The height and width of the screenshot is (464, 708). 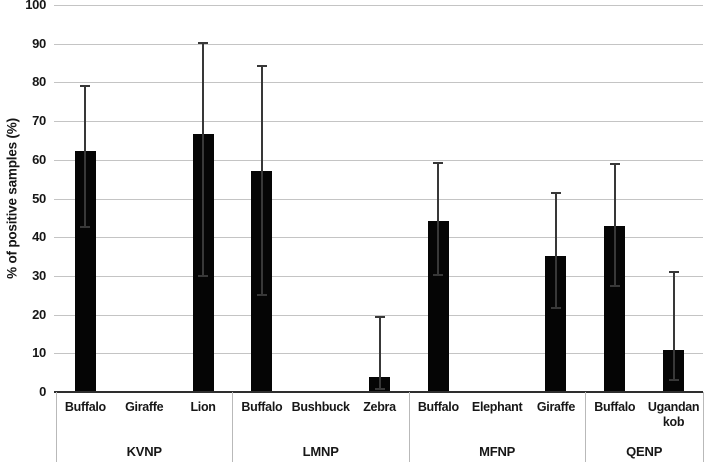 What do you see at coordinates (39, 198) in the screenshot?
I see `y-tick-label: 50` at bounding box center [39, 198].